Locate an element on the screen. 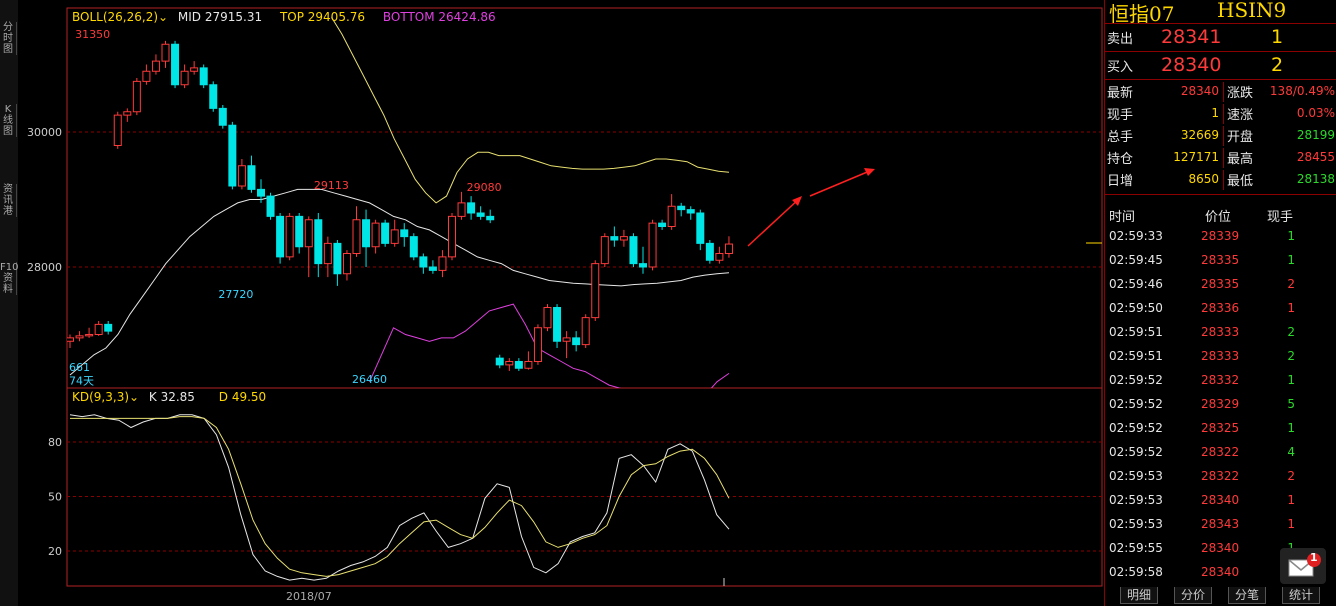 The image size is (1336, 606). stat-label: 总手 is located at coordinates (1120, 137).